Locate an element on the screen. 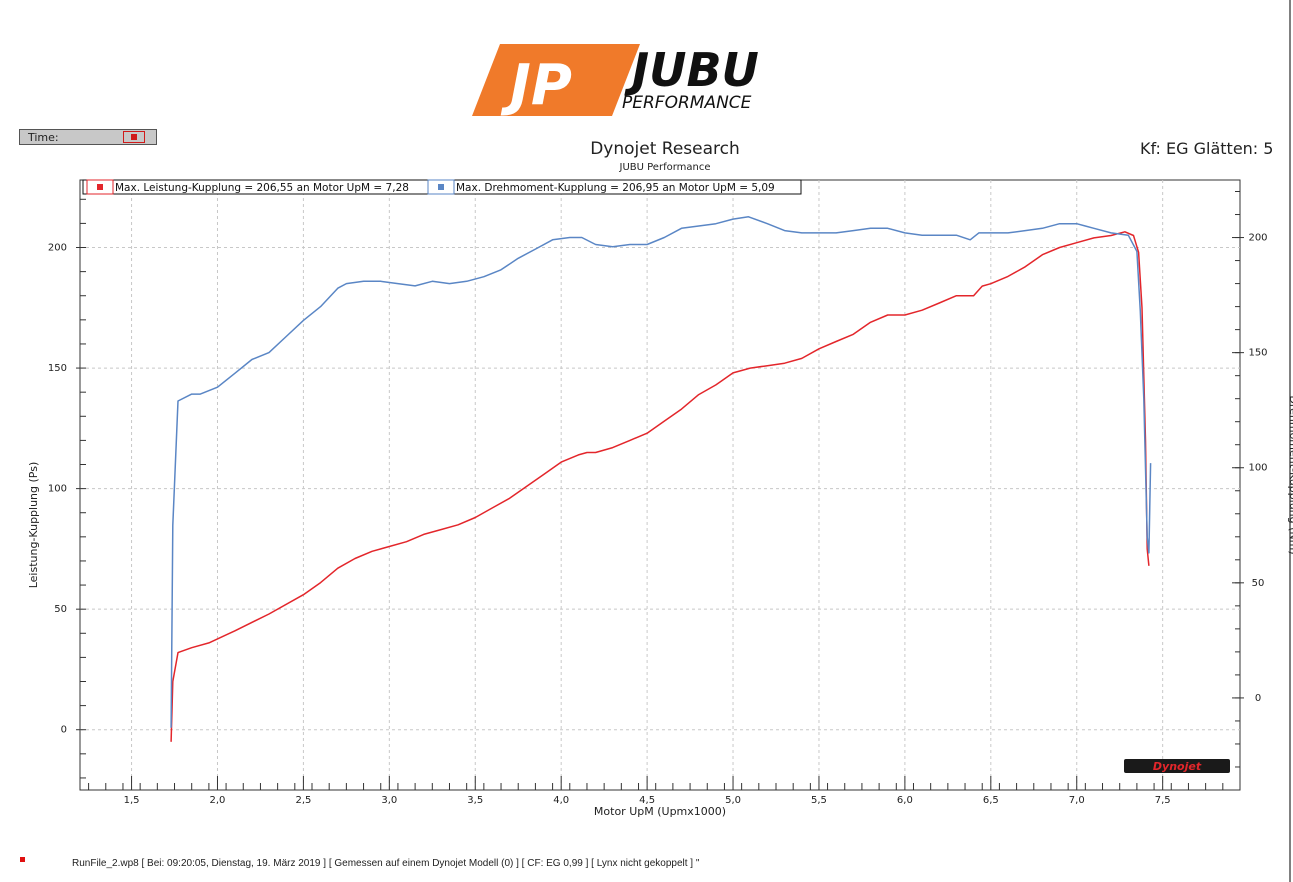 This screenshot has width=1293, height=882. x-tick-label: 5,0 is located at coordinates (733, 800).